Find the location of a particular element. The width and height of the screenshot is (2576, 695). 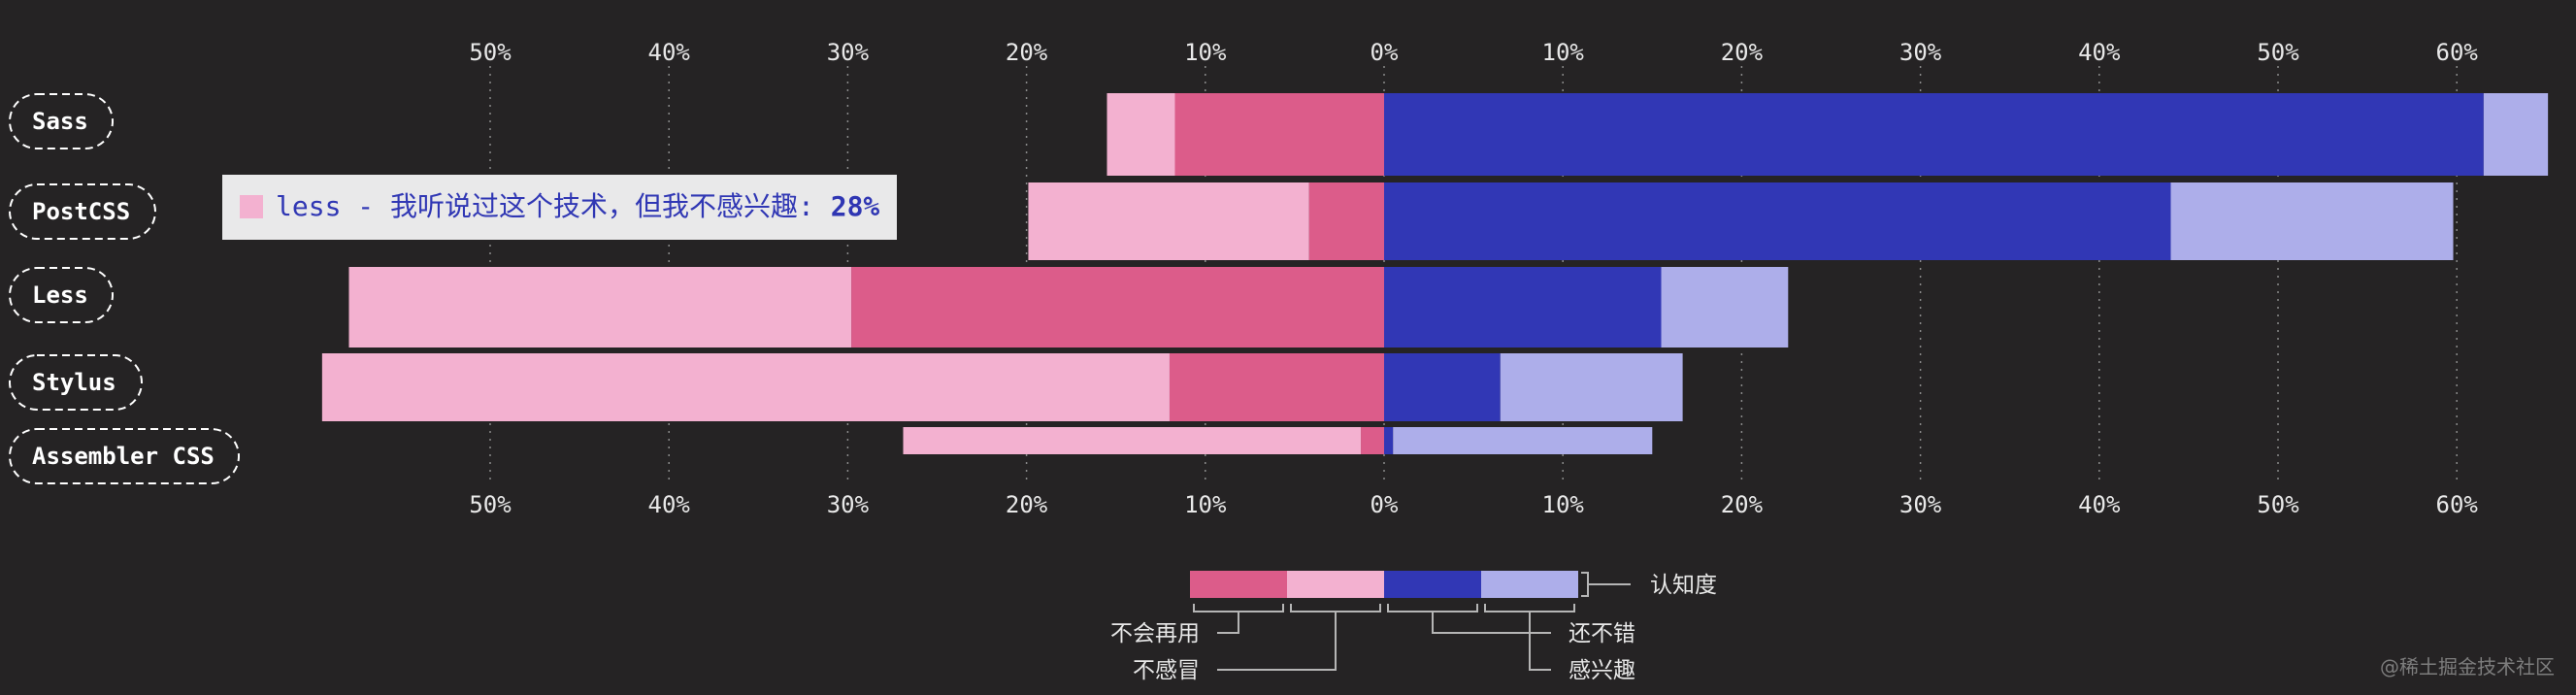

tooltip-text: less - 我听说过这个技术，但我不感兴趣: 28% is located at coordinates (577, 206).